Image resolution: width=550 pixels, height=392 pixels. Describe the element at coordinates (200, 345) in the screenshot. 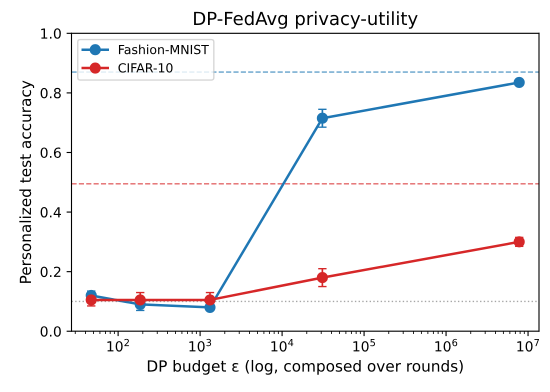

I see `x-tick-label: 10$^{3}$` at that location.